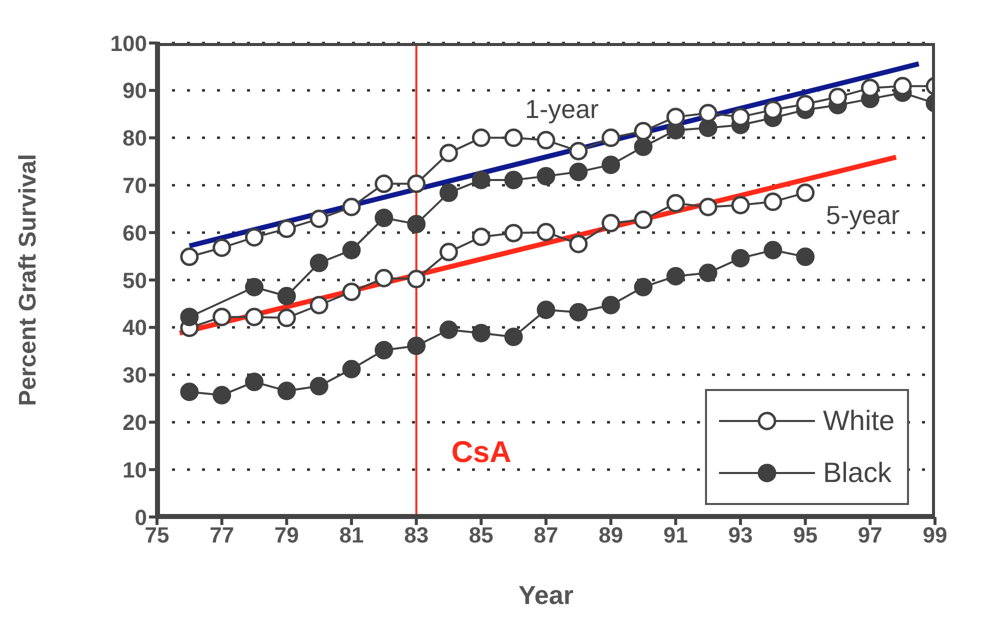  What do you see at coordinates (870, 535) in the screenshot?
I see `x-tick-label: 97` at bounding box center [870, 535].